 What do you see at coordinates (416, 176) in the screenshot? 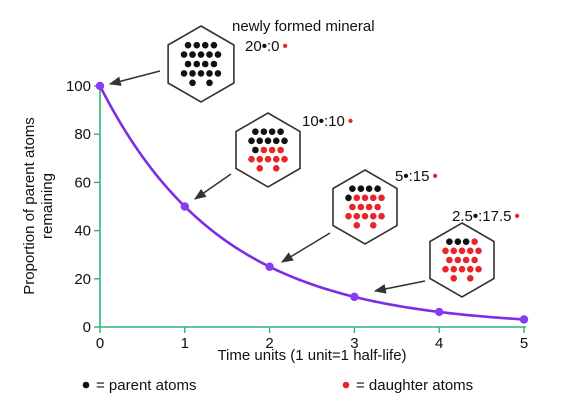
I see `ratio-label: 5•:15 •` at bounding box center [416, 176].